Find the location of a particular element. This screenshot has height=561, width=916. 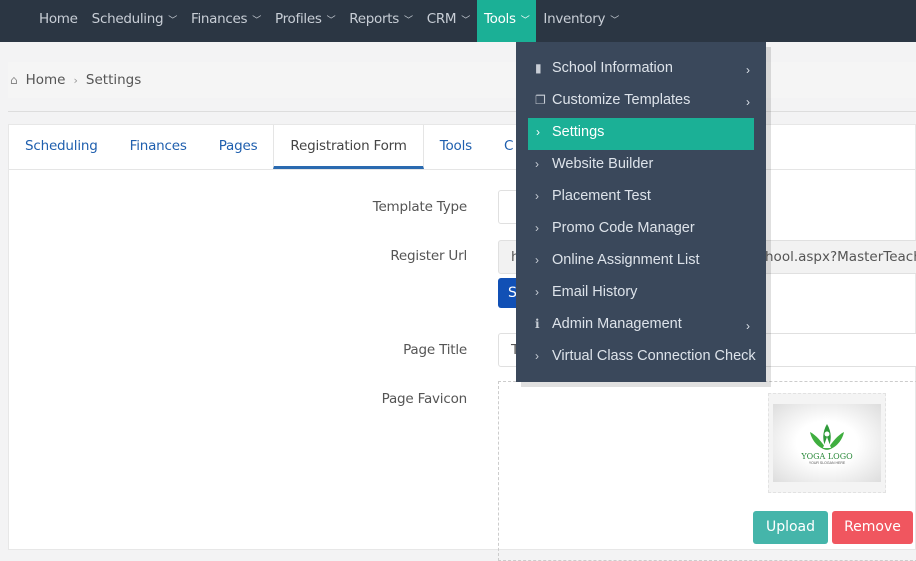

nav-tools: Tools ﹀ is located at coordinates (506, 21).